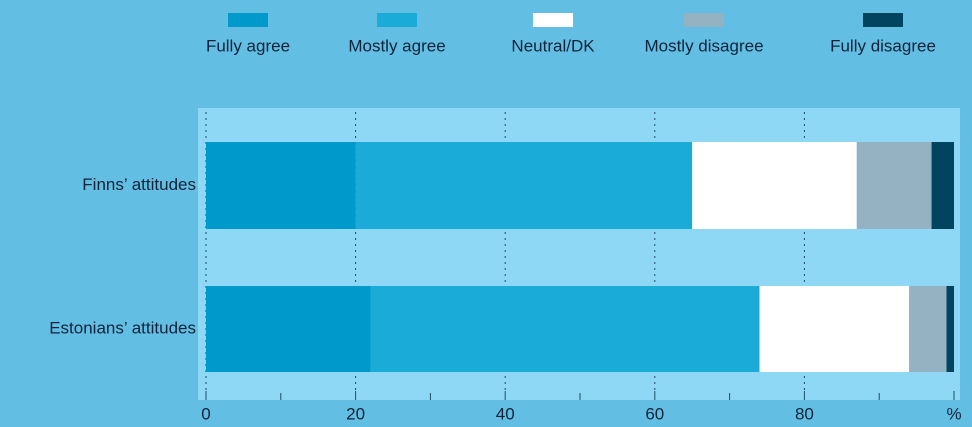 The height and width of the screenshot is (427, 972). What do you see at coordinates (355, 413) in the screenshot?
I see `x-tick-label: 20` at bounding box center [355, 413].